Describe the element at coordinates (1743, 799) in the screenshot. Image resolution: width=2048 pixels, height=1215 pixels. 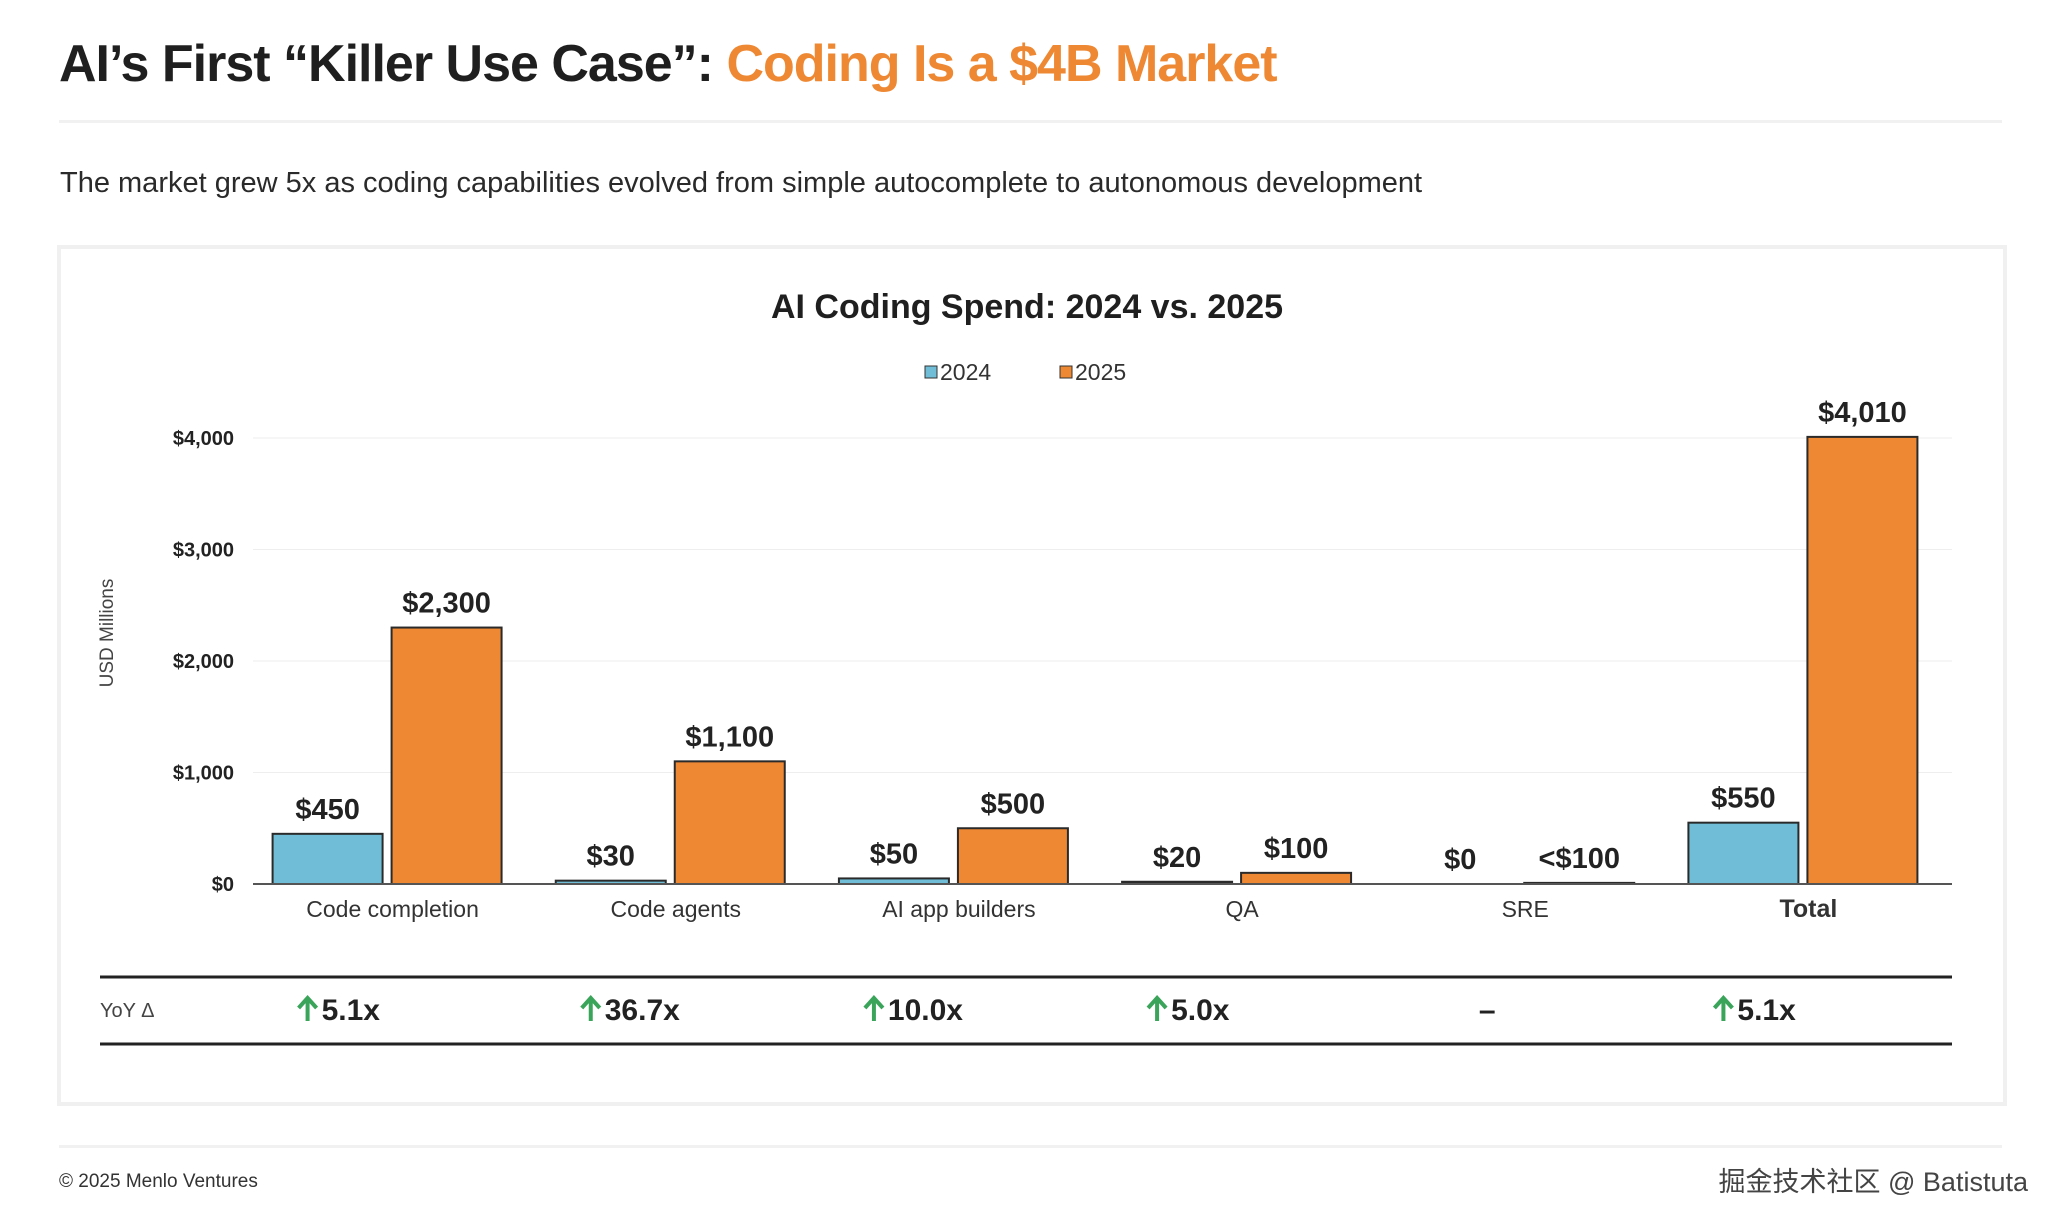
I see `data-label-2024: $550` at that location.